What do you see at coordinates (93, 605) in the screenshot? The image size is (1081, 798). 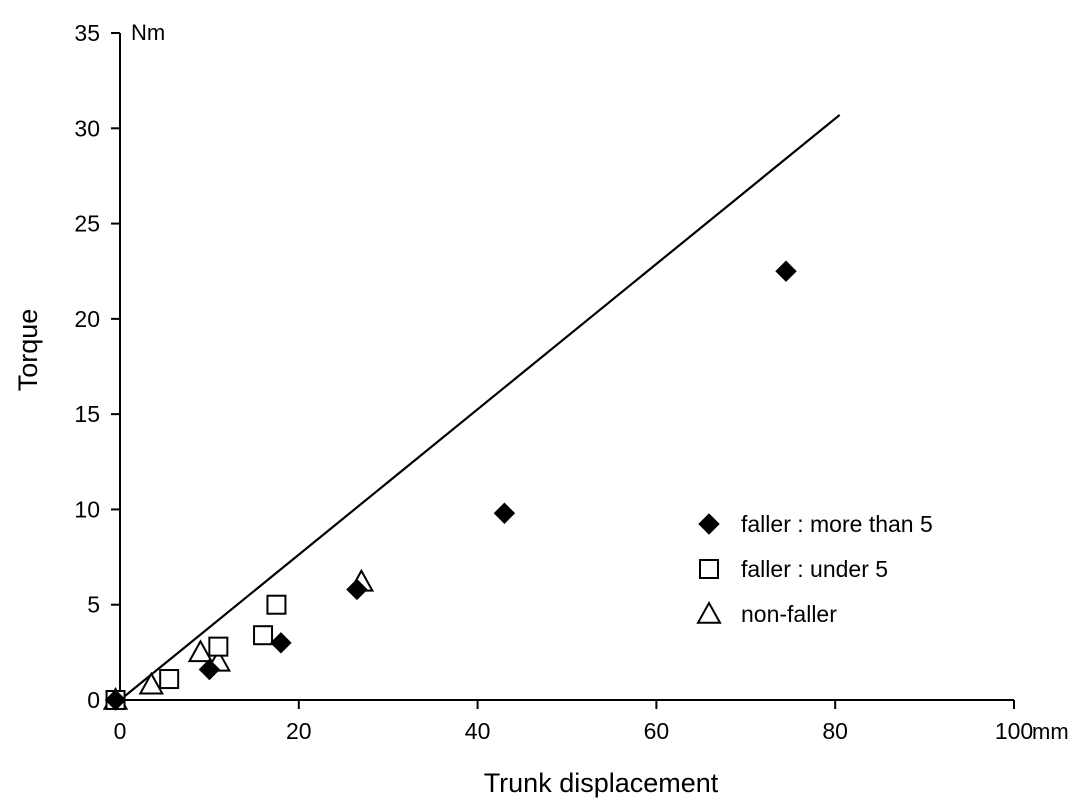 I see `y-tick-label: 5` at bounding box center [93, 605].